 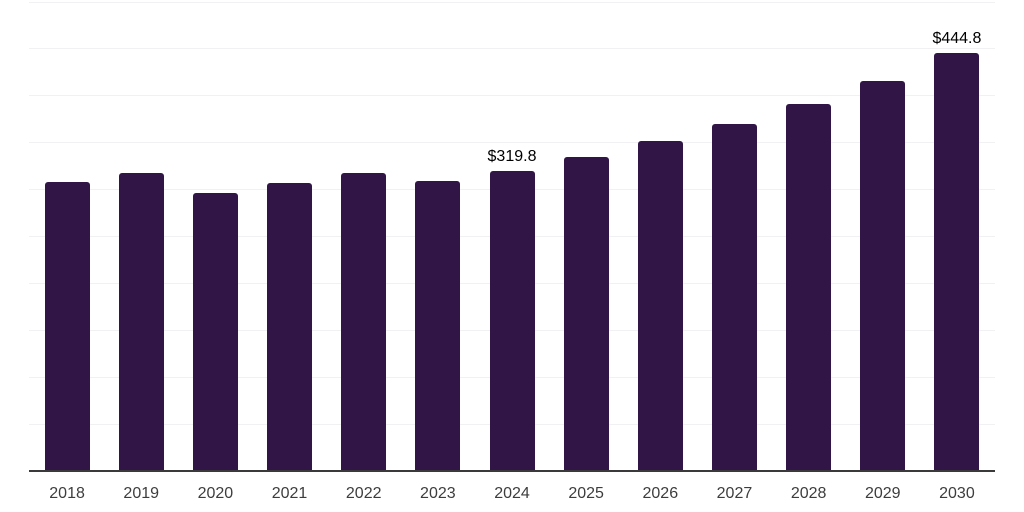 I want to click on x-tick-label-2027: 2027, so click(x=734, y=493).